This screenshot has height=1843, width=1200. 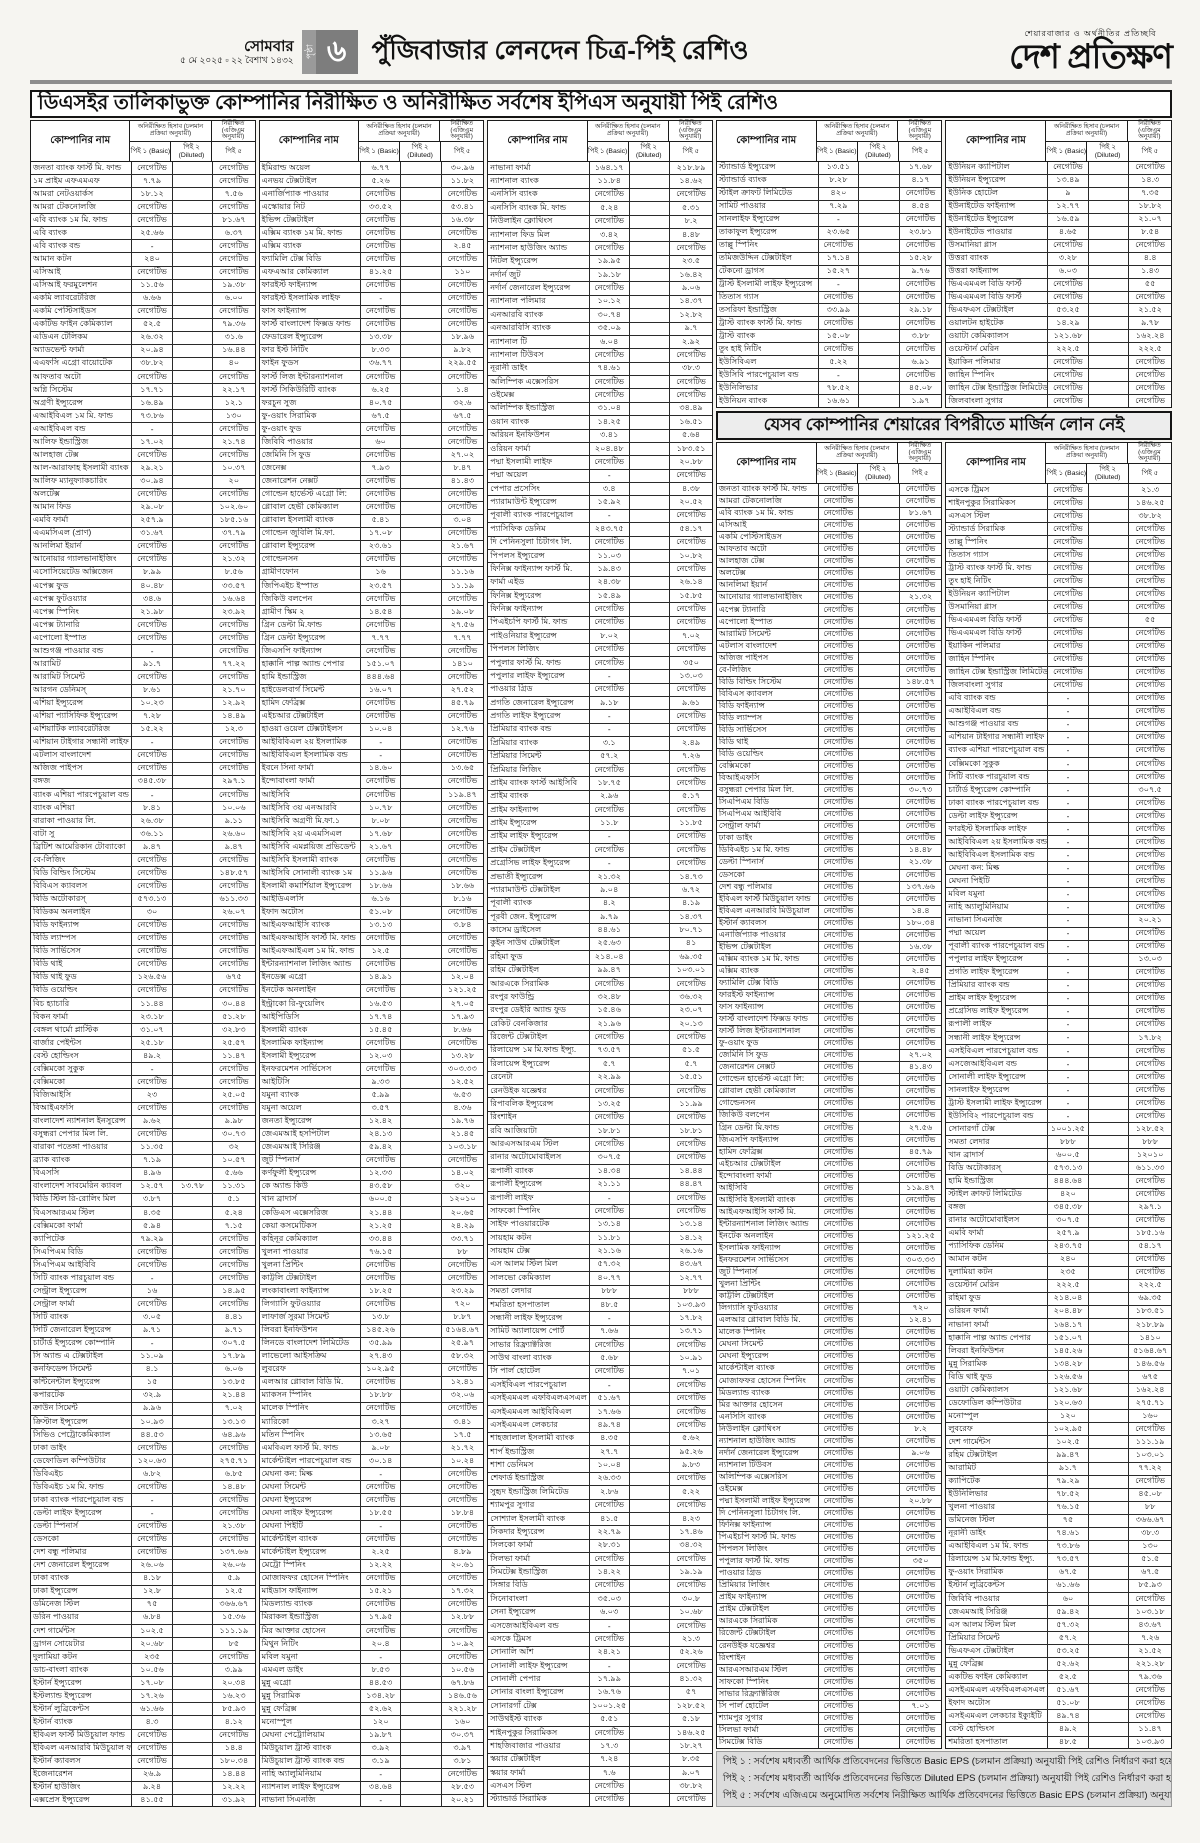 What do you see at coordinates (1150, 1533) in the screenshot?
I see `pe5-cell: ৩৮.৩` at bounding box center [1150, 1533].